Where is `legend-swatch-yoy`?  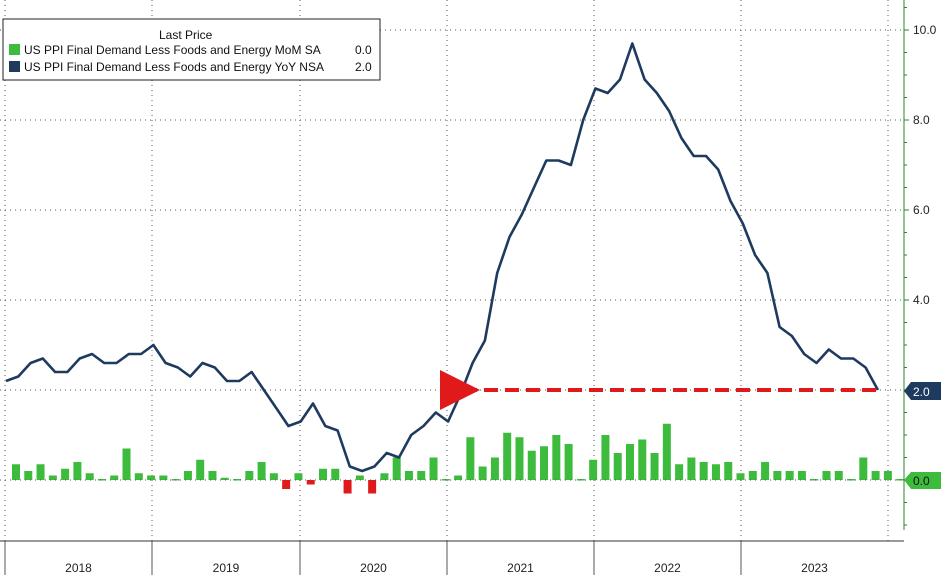
legend-swatch-yoy is located at coordinates (14, 66).